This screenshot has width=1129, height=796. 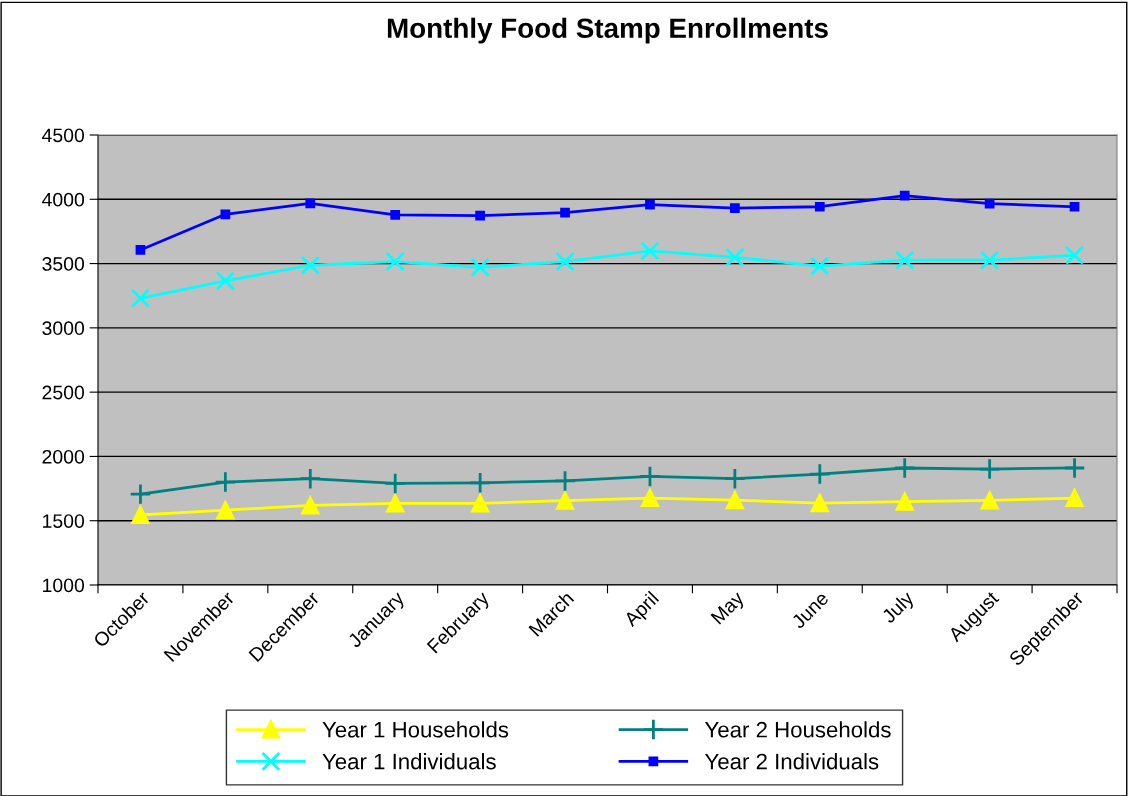 I want to click on y-tick-label: 1000, so click(x=64, y=585).